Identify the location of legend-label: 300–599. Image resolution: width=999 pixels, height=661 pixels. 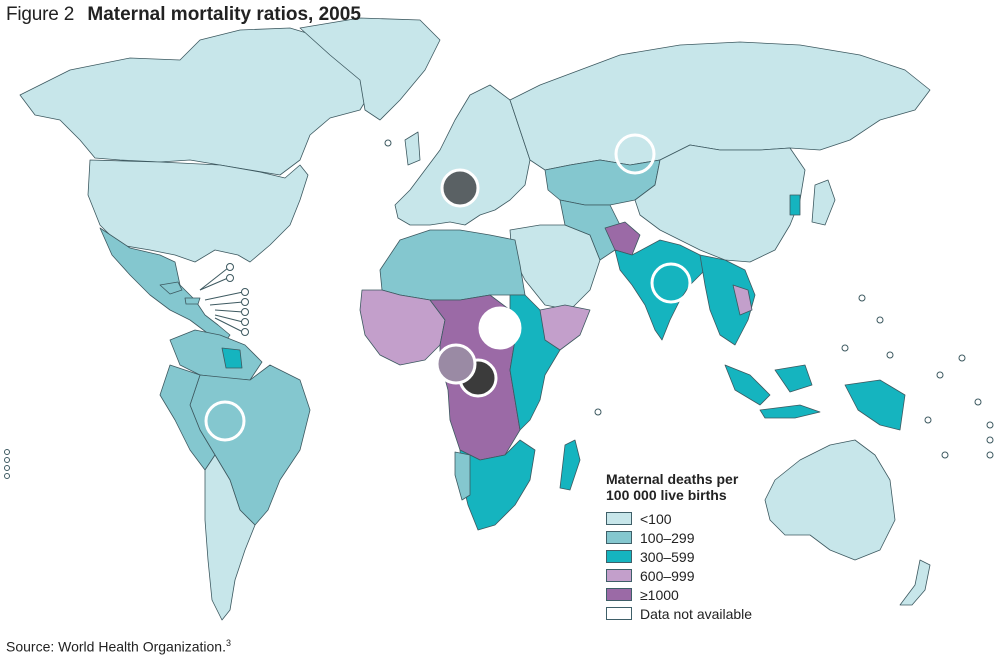
(667, 556).